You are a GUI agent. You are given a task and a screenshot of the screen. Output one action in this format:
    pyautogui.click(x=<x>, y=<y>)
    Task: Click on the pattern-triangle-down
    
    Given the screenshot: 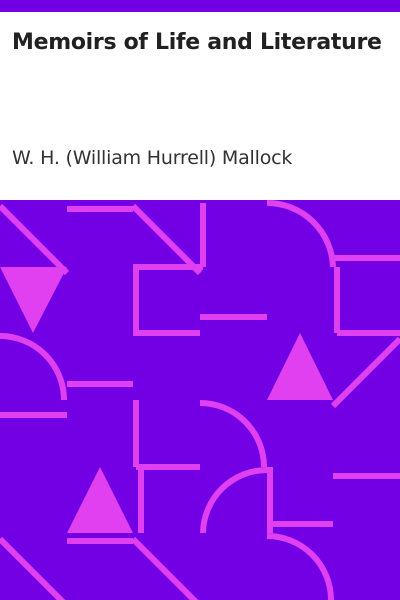 What is the action you would take?
    pyautogui.click(x=33, y=300)
    